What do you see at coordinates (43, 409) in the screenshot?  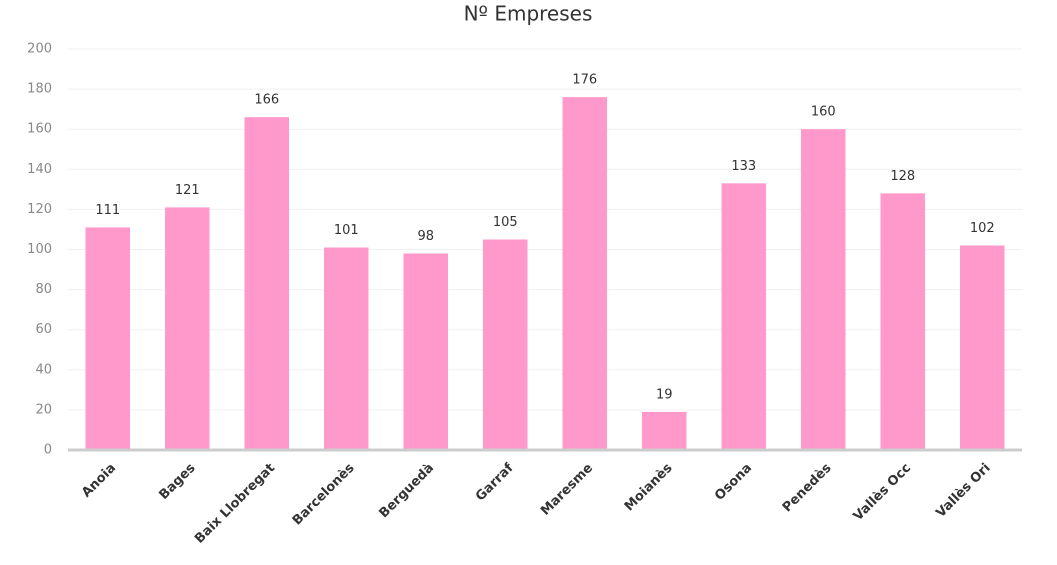 I see `y-tick-label: 20` at bounding box center [43, 409].